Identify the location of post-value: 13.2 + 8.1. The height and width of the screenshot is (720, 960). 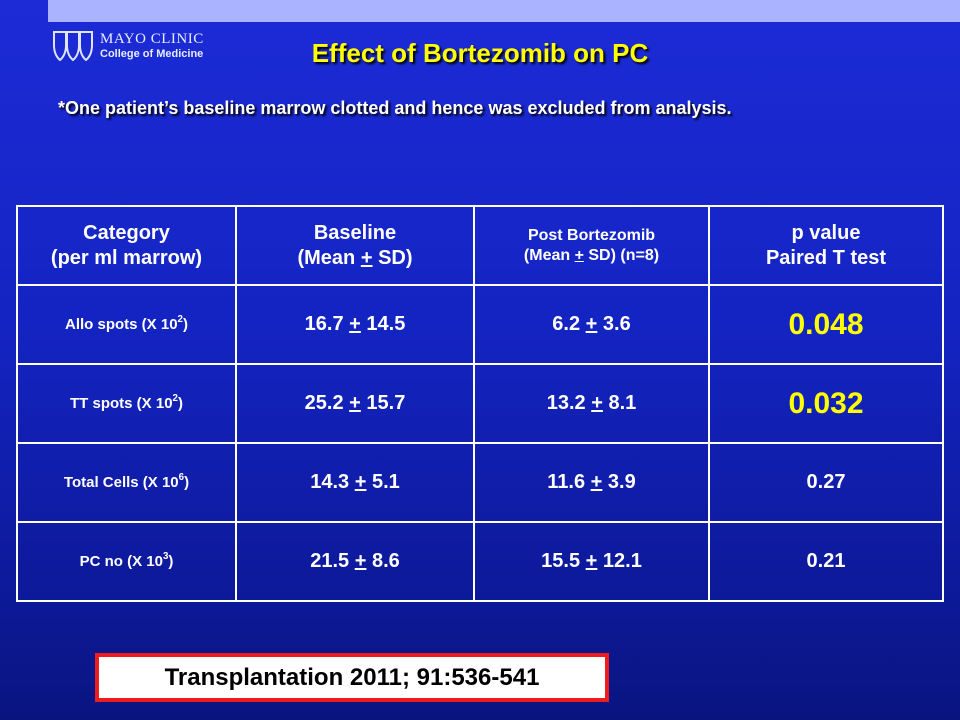
(591, 403).